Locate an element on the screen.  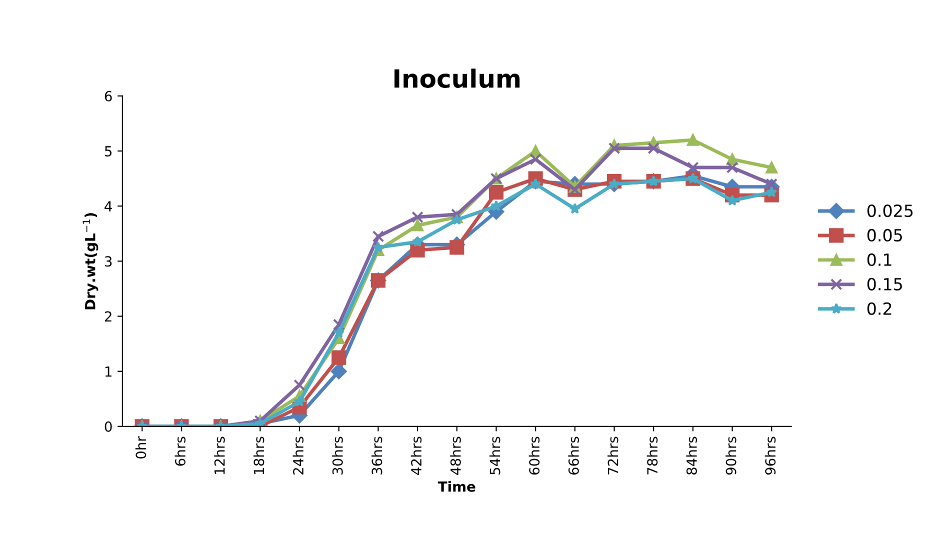
legend-label: 0.025 is located at coordinates (890, 211).